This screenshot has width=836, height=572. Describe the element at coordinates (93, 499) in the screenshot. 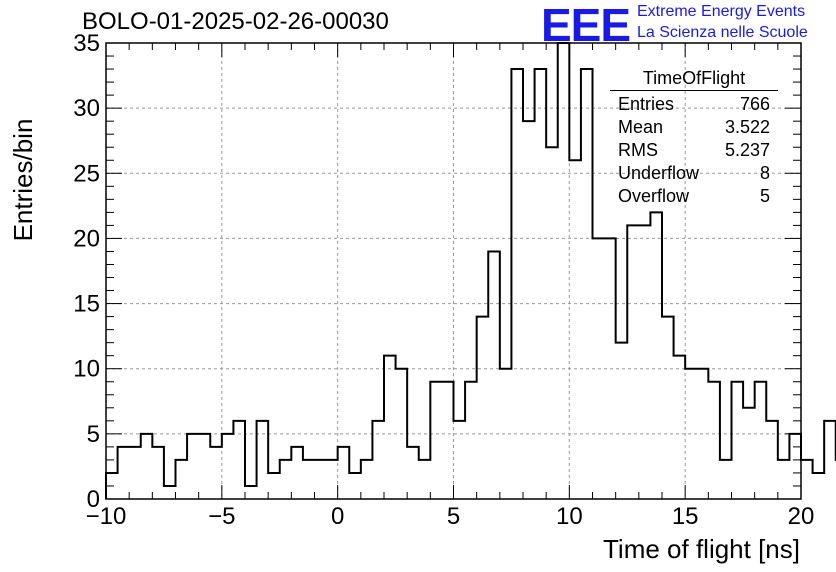

I see `y-tick-label: 0` at that location.